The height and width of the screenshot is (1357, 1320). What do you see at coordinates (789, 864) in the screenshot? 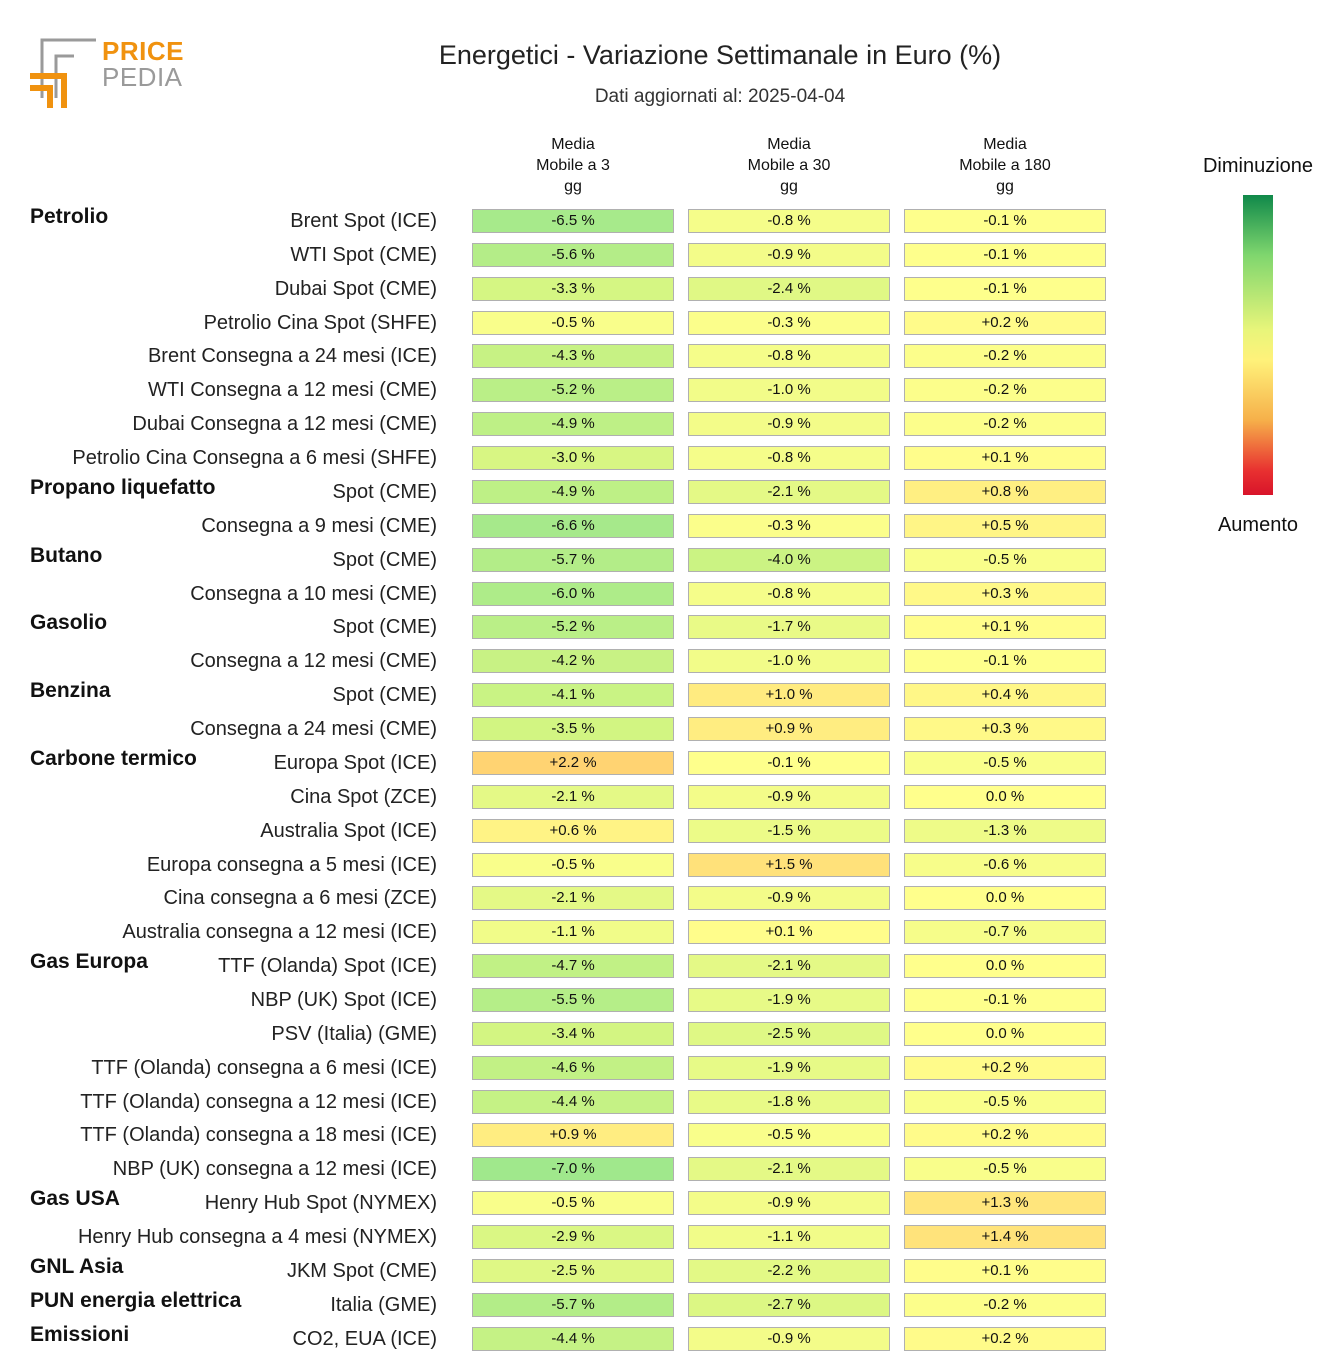
I see `heatmap-cell: +1.5 %` at bounding box center [789, 864].